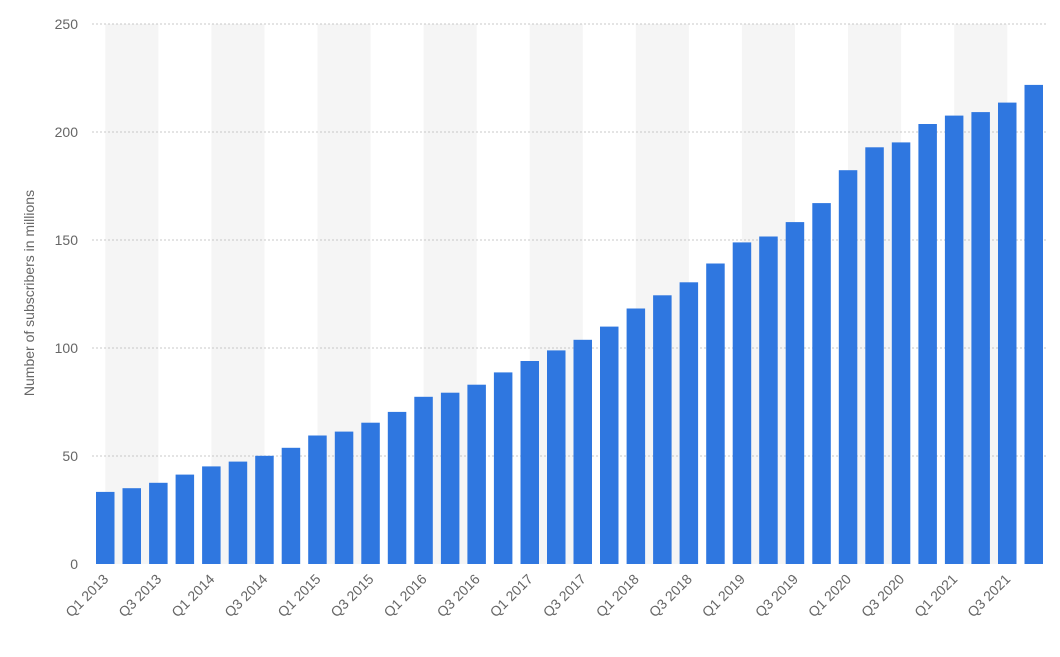  Describe the element at coordinates (848, 367) in the screenshot. I see `bar-q1-2020` at that location.